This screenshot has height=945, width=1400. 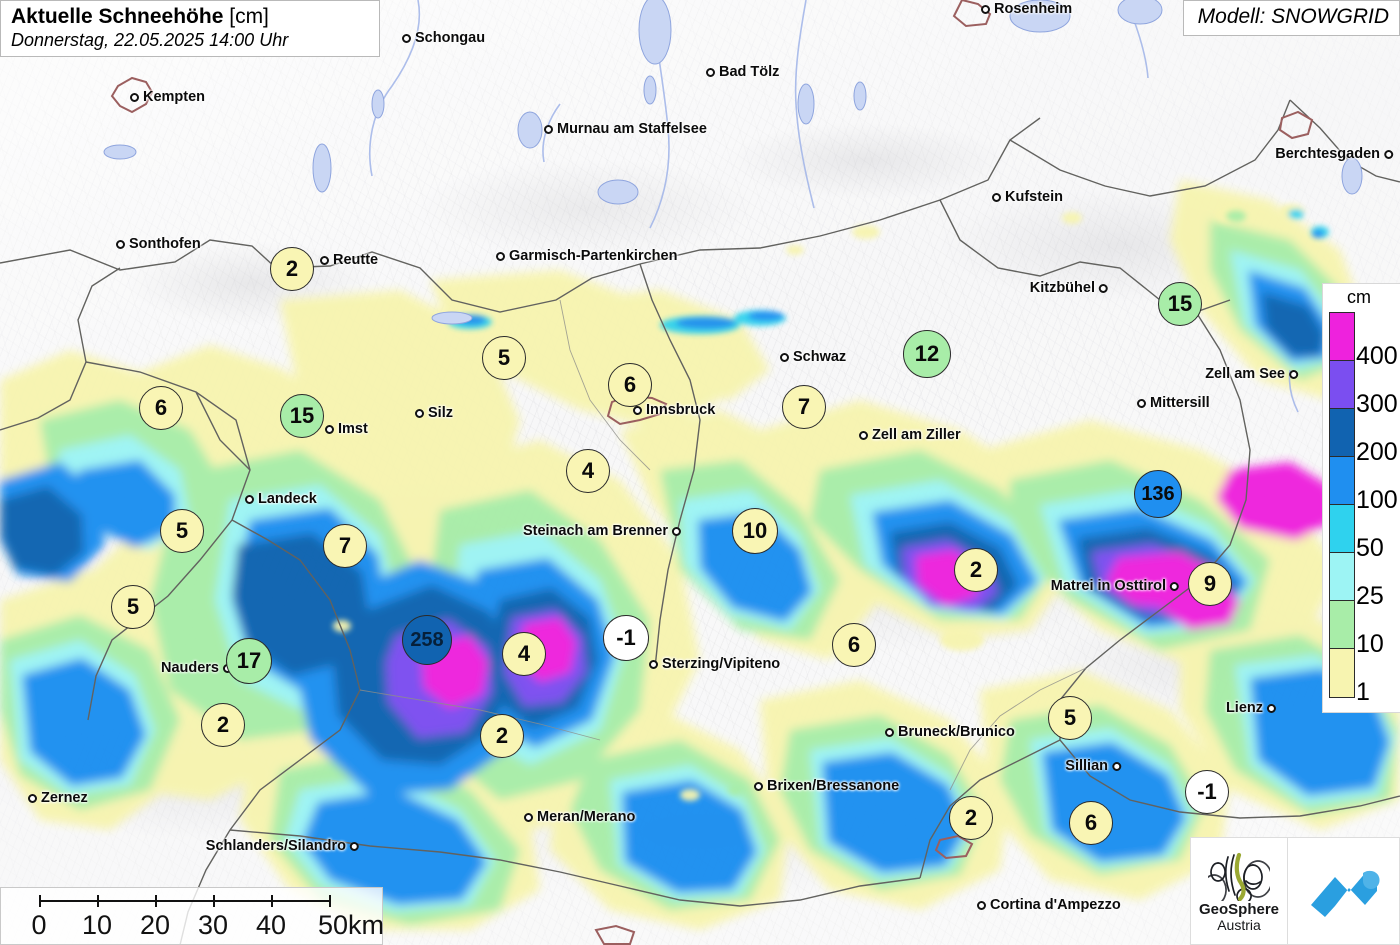 I want to click on station-marker: 136, so click(x=1158, y=494).